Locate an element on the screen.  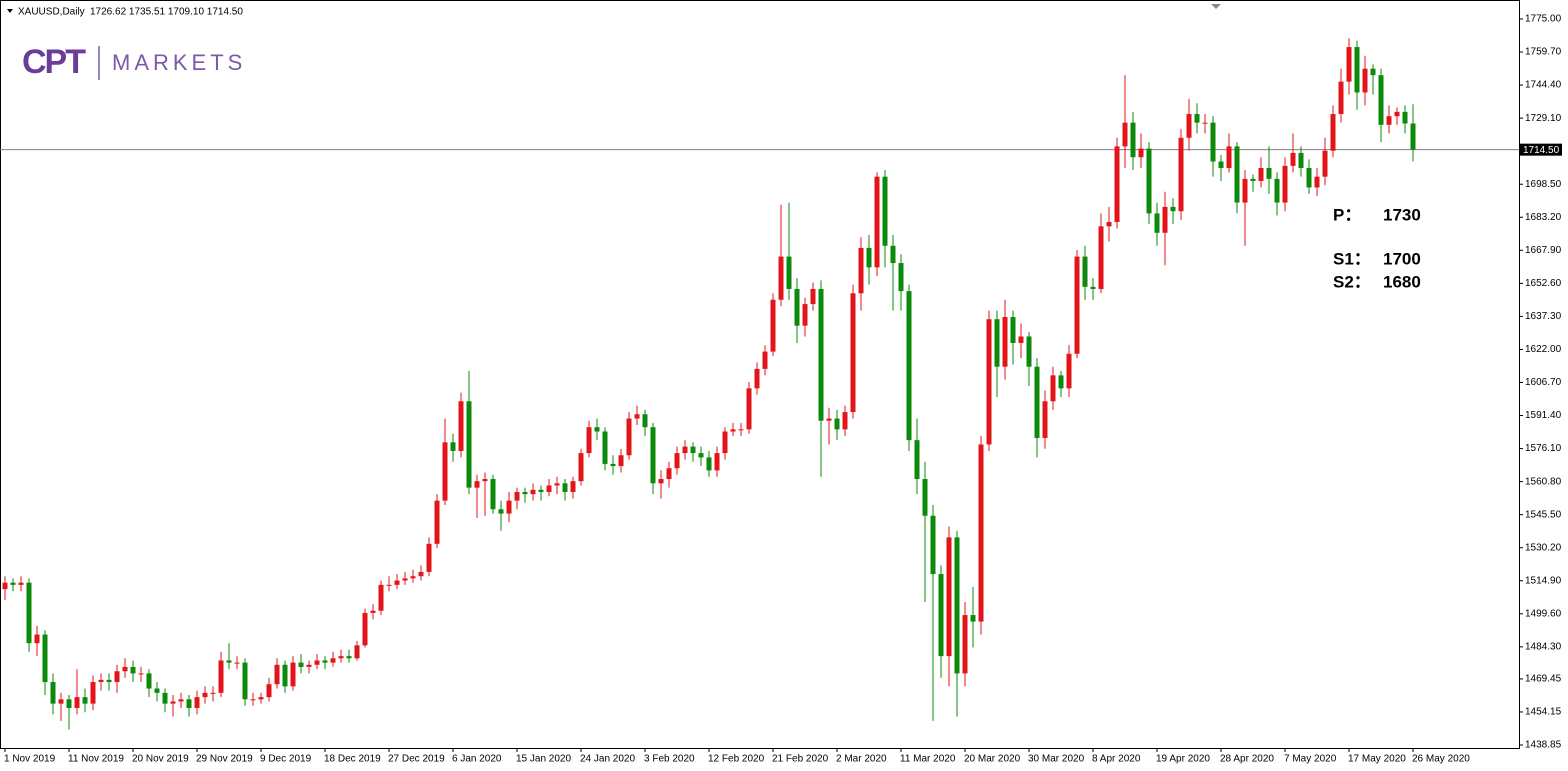
y-tick-label: 1530.20 is located at coordinates (1543, 547).